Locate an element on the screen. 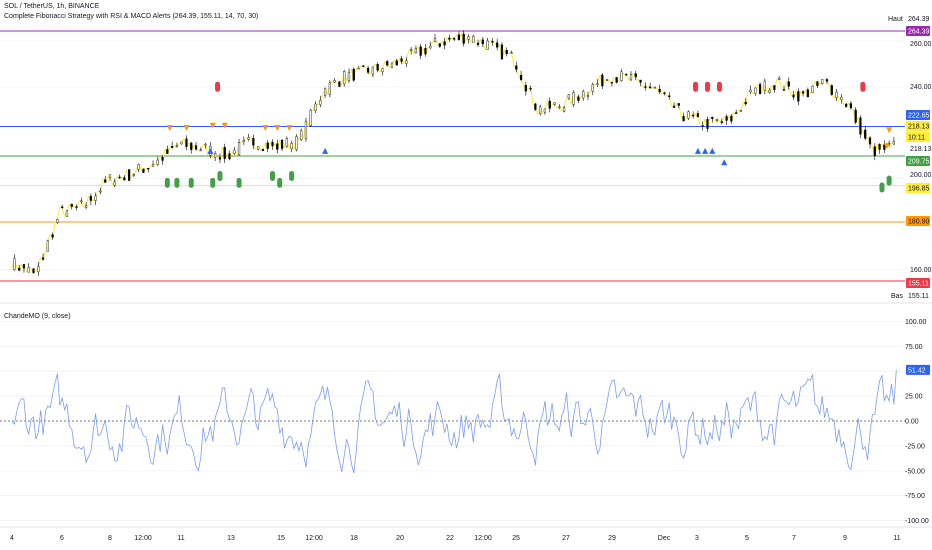  last-price-tag-bg is located at coordinates (918, 126).